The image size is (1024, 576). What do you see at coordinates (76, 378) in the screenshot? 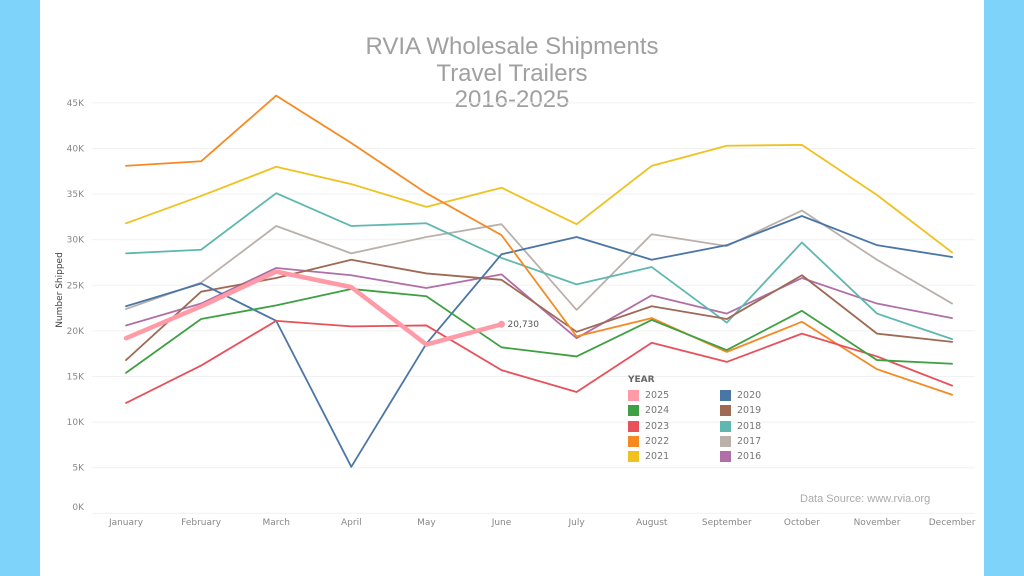
I see `y-tick-label: 15K` at bounding box center [76, 378].